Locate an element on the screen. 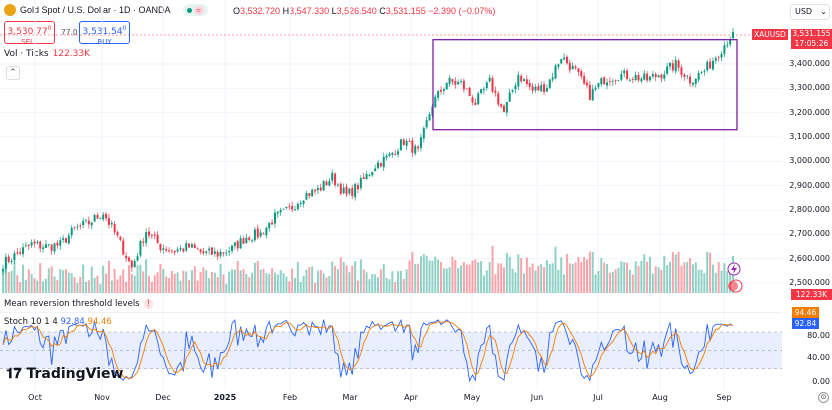 Image resolution: width=832 pixels, height=410 pixels. volume-legend: Vol · Ticks 122.33K is located at coordinates (47, 54).